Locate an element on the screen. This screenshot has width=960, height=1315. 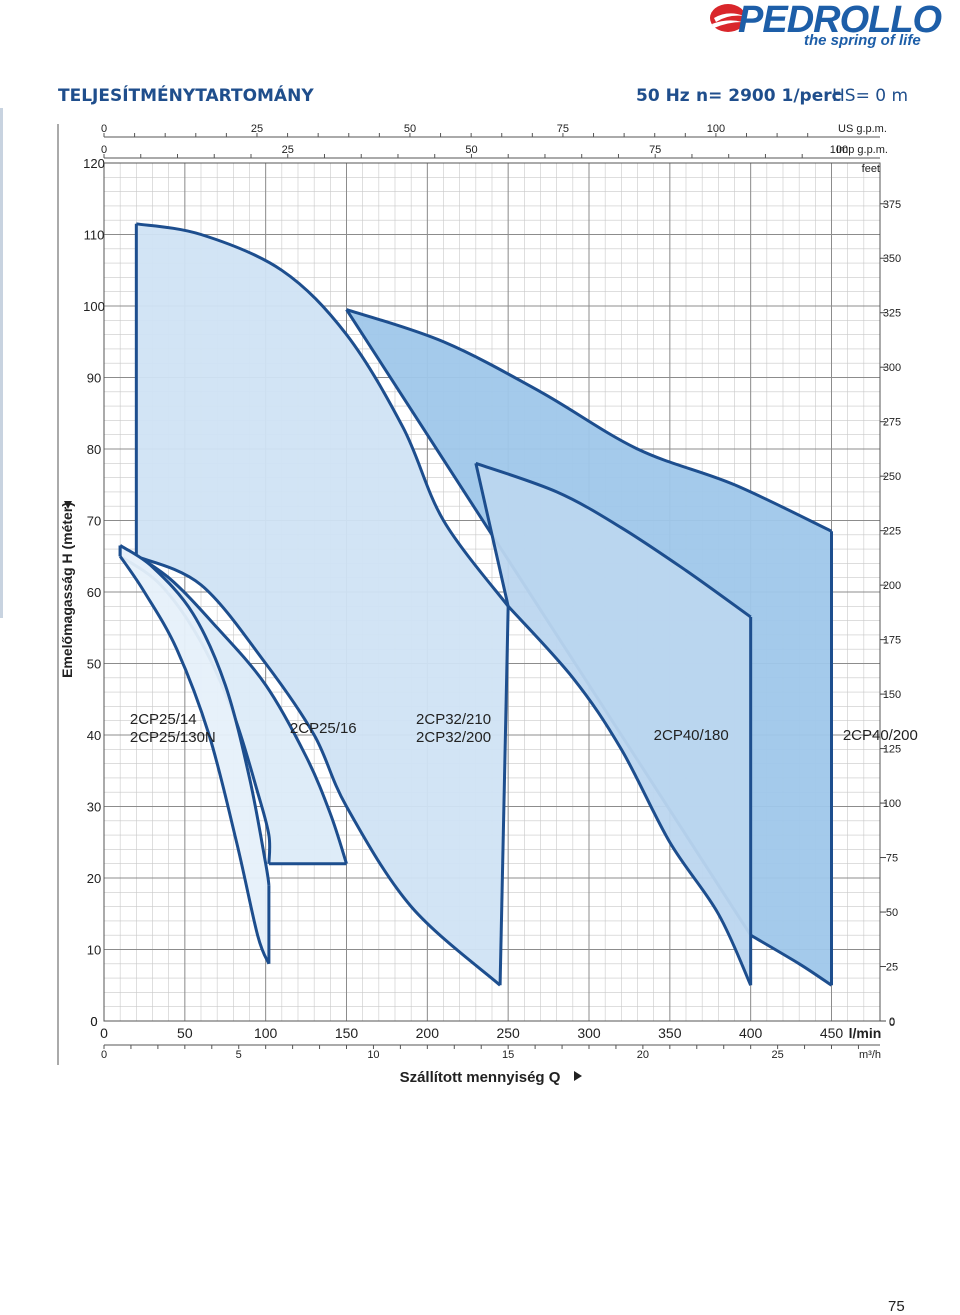
x-m3h-tick-label: 10 is located at coordinates (373, 1055).